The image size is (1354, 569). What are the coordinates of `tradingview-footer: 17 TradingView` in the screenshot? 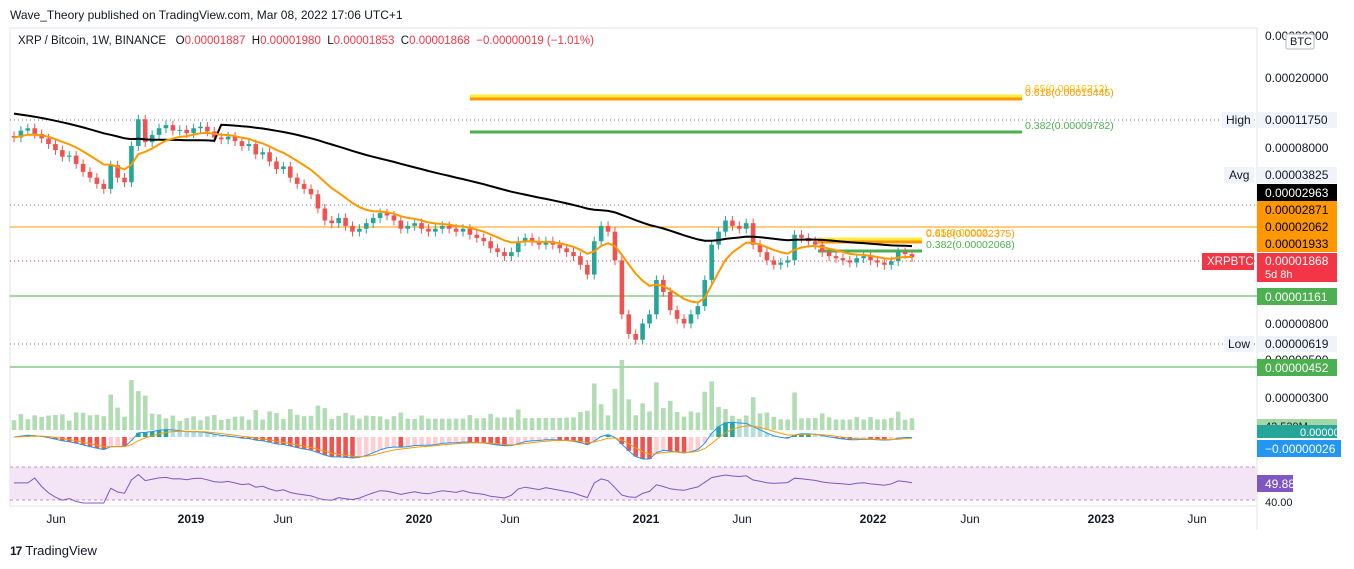 It's located at (53, 550).